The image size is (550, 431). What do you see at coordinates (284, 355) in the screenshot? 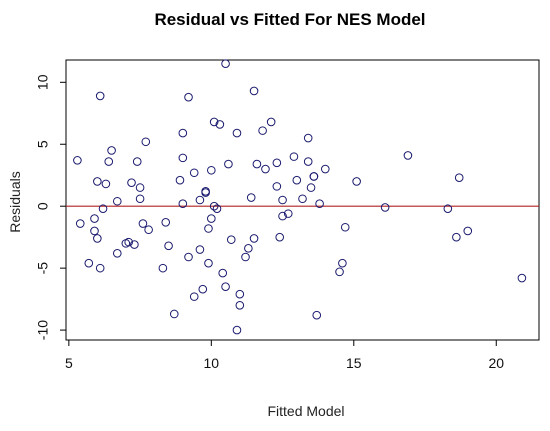
I see `x-axis: 5 10 15 20` at bounding box center [284, 355].